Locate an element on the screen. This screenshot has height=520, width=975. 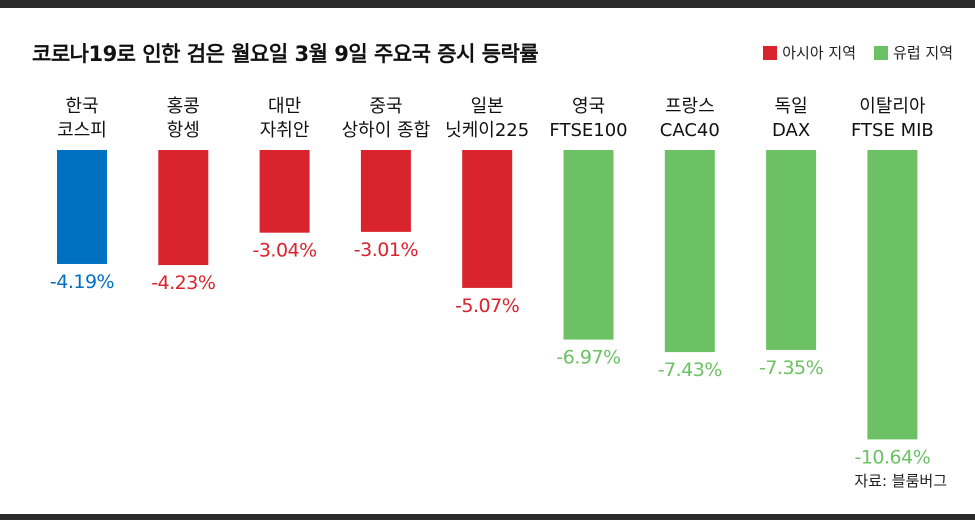
legend-item-europe: 유럽 지역 is located at coordinates (913, 52).